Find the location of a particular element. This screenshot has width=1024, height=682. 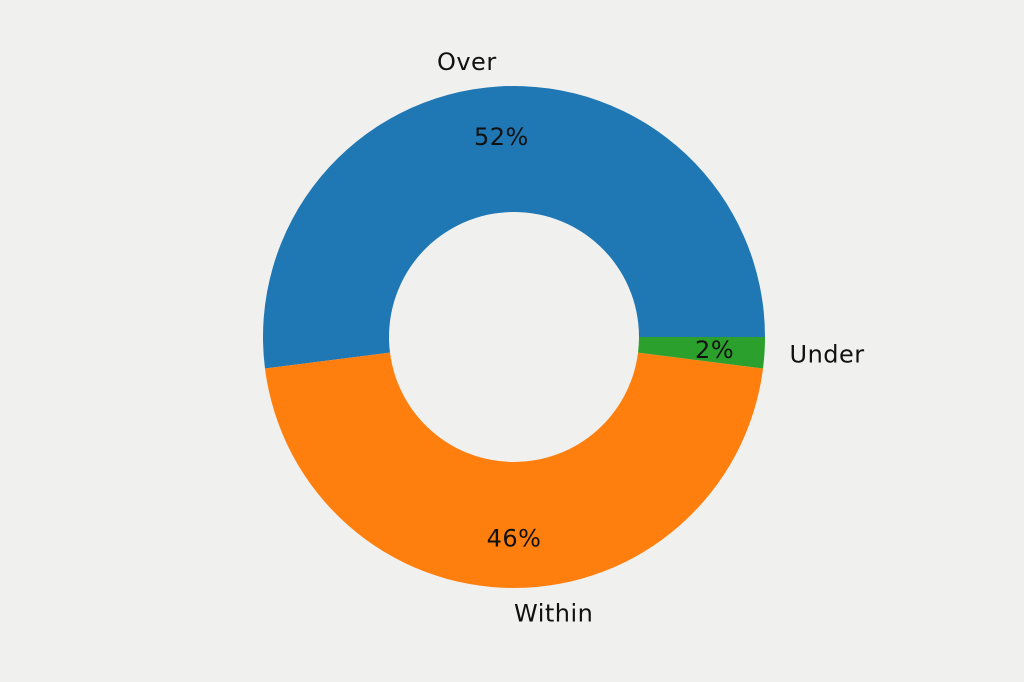

pie-slice-under is located at coordinates (701, 353).